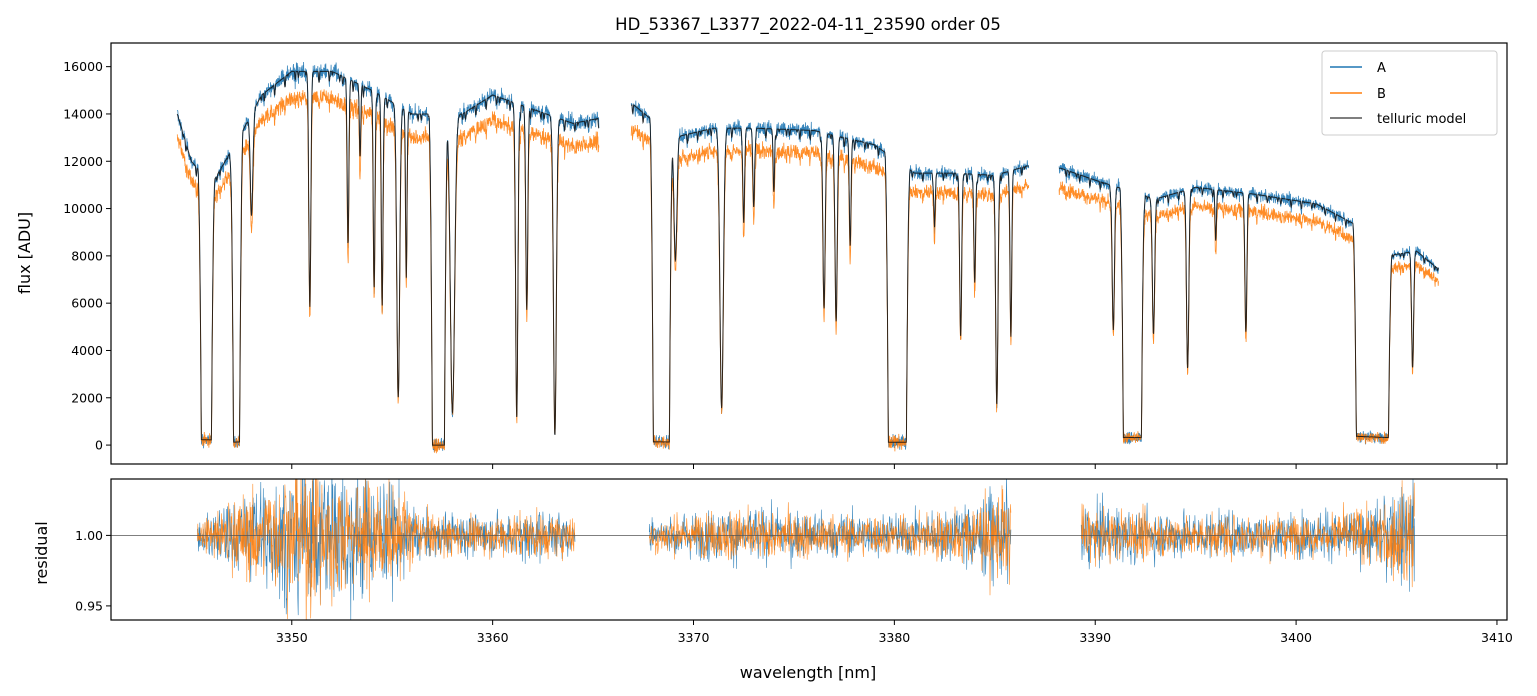 This screenshot has width=1537, height=696. I want to click on flux-ytick-label: 0, so click(99, 445).